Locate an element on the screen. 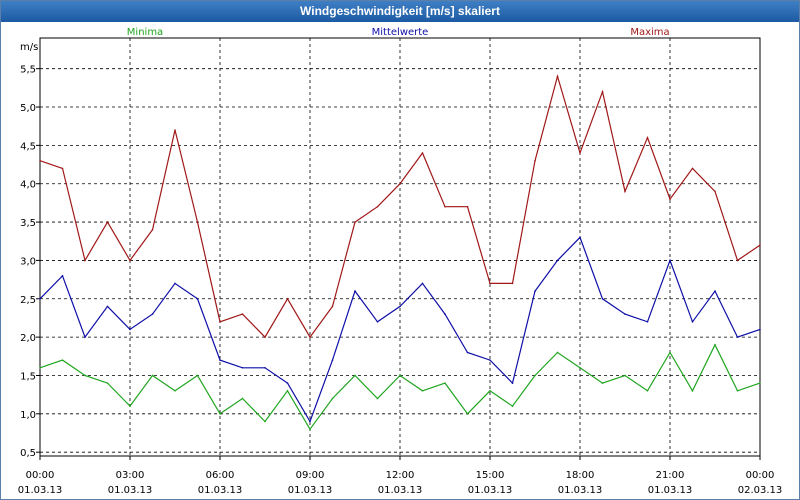 This screenshot has height=500, width=800. legend-mittelwerte: Mittelwerte is located at coordinates (400, 32).